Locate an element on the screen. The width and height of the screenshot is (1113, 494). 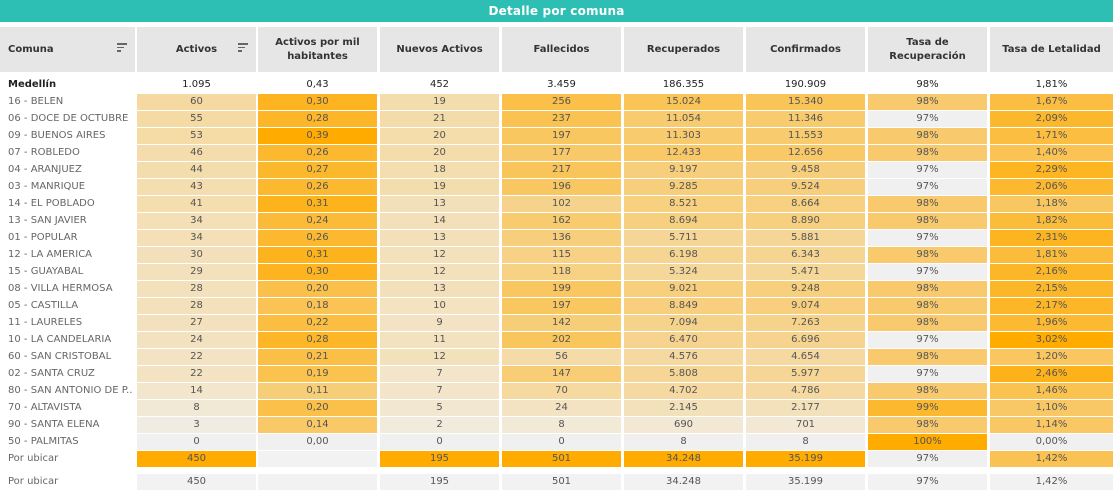
cell-tasa-de-letalidad: 2,46% is located at coordinates (1051, 374).